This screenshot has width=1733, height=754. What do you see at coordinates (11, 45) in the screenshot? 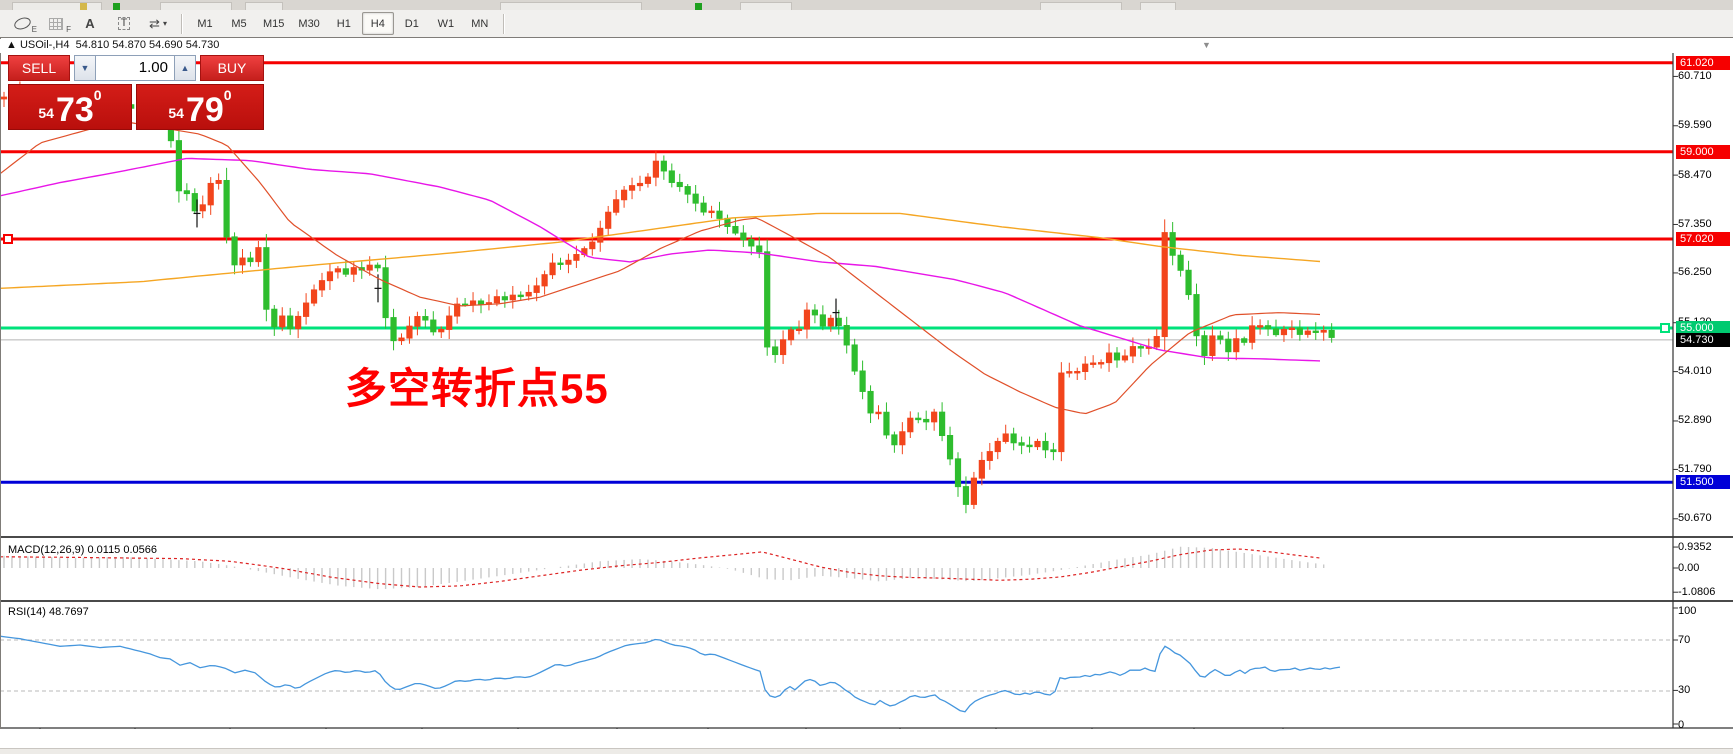
I see `collapse-triangle-icon: ▲` at bounding box center [11, 45].